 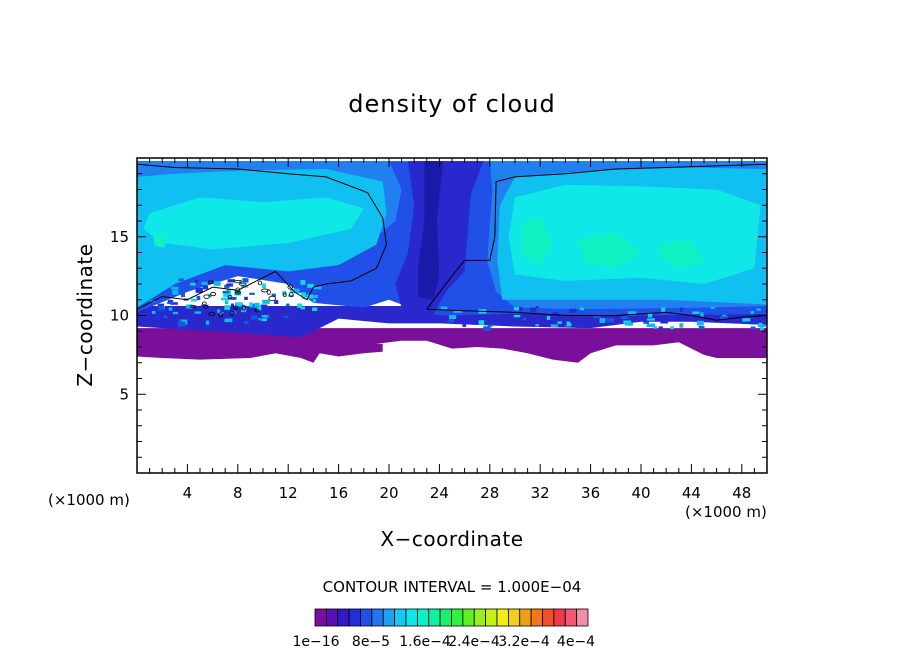 I want to click on colorbar-label: 1.6e−4, so click(x=425, y=642).